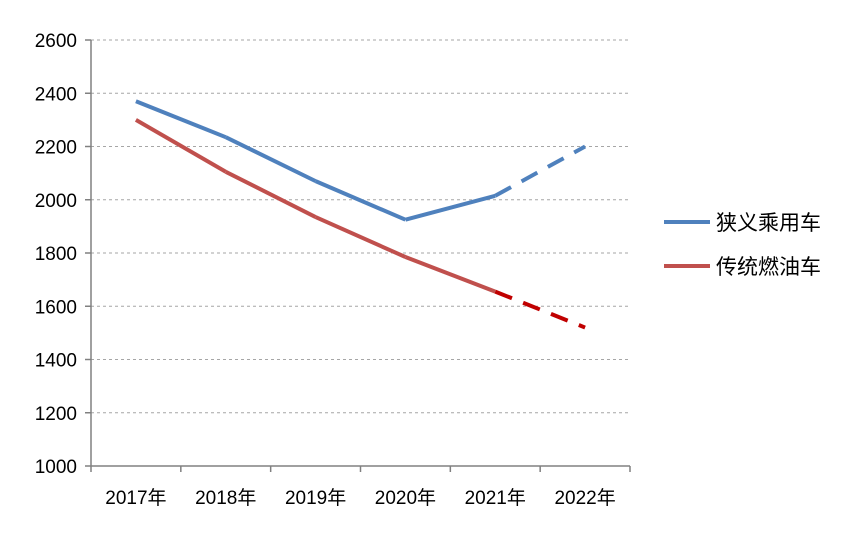  Describe the element at coordinates (56, 254) in the screenshot. I see `y-tick-label-4: 1800` at that location.